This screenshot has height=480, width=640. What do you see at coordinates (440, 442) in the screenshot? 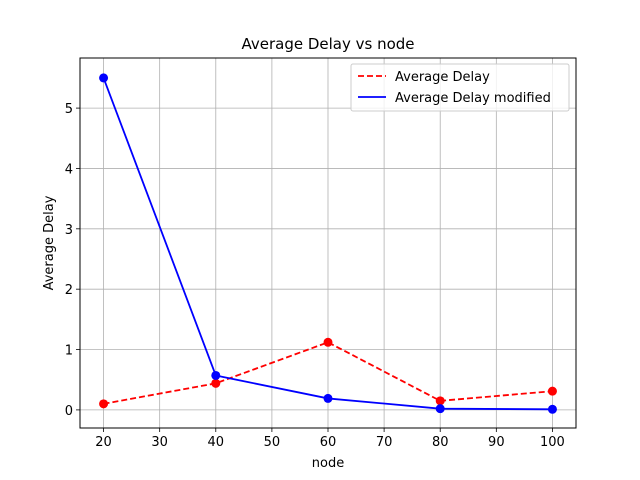
I see `x-tick-label: 80` at bounding box center [440, 442].